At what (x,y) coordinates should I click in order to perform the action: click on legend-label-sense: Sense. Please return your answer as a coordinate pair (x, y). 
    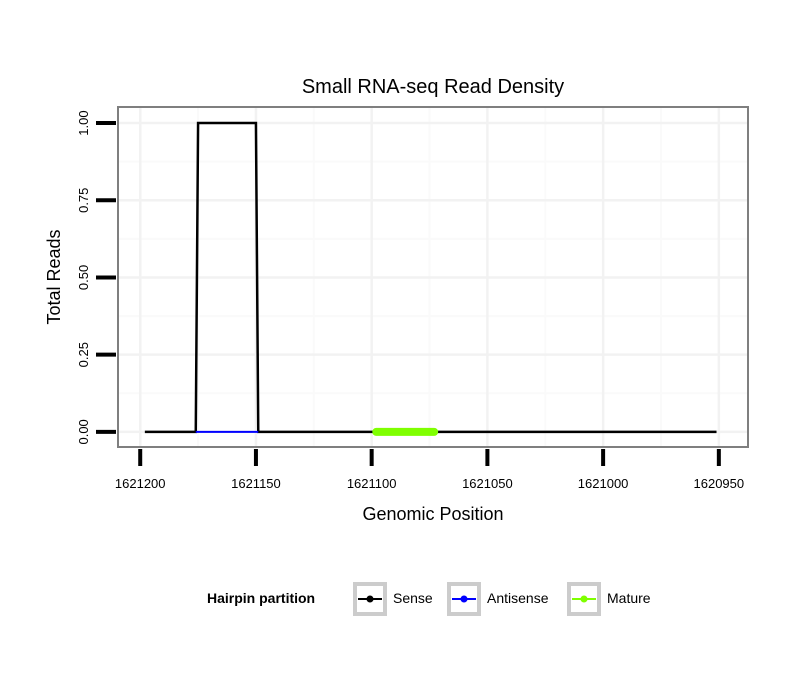
    Looking at the image, I should click on (413, 598).